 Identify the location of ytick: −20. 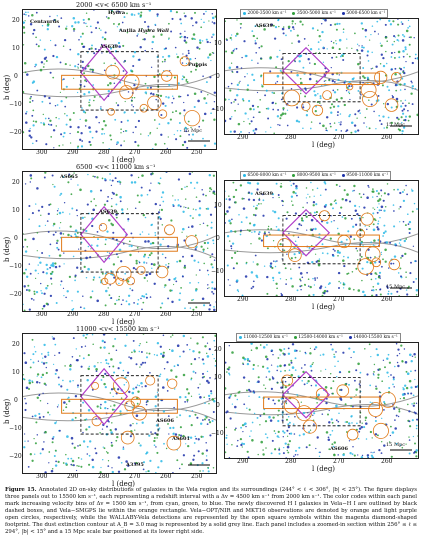
(15, 132).